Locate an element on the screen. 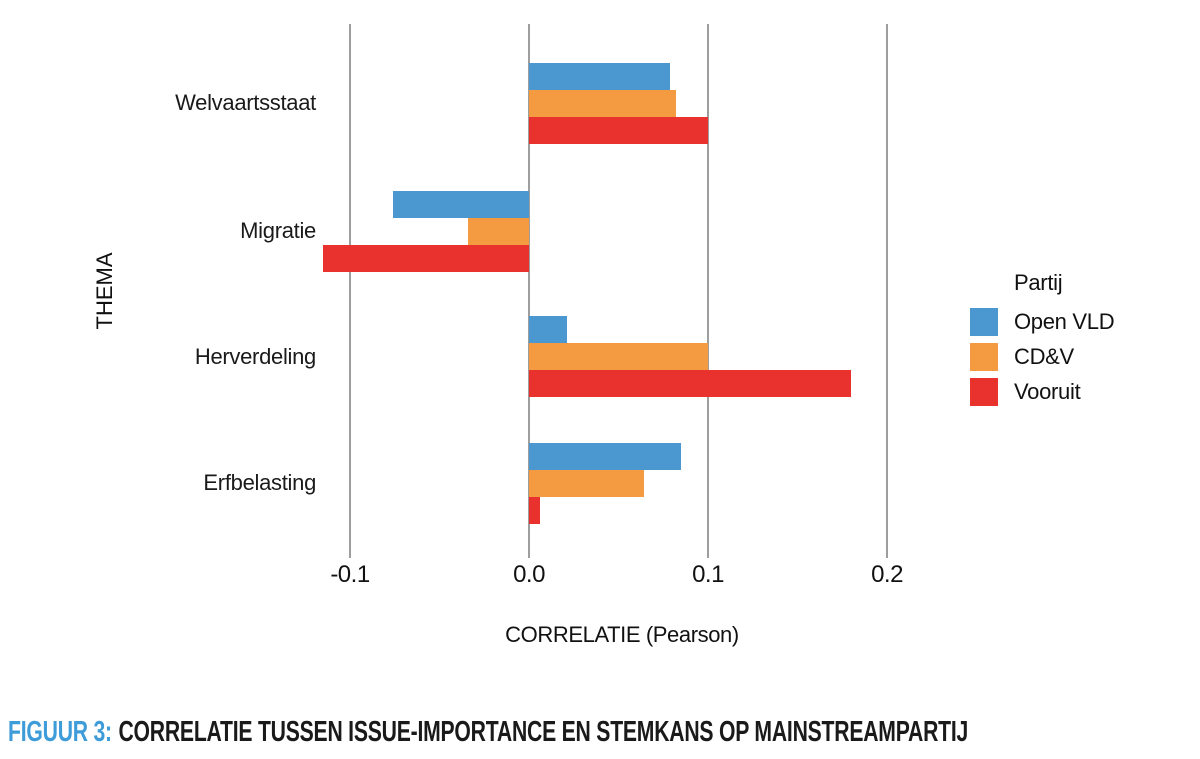 This screenshot has width=1200, height=759. legend-swatch-open-vld is located at coordinates (984, 322).